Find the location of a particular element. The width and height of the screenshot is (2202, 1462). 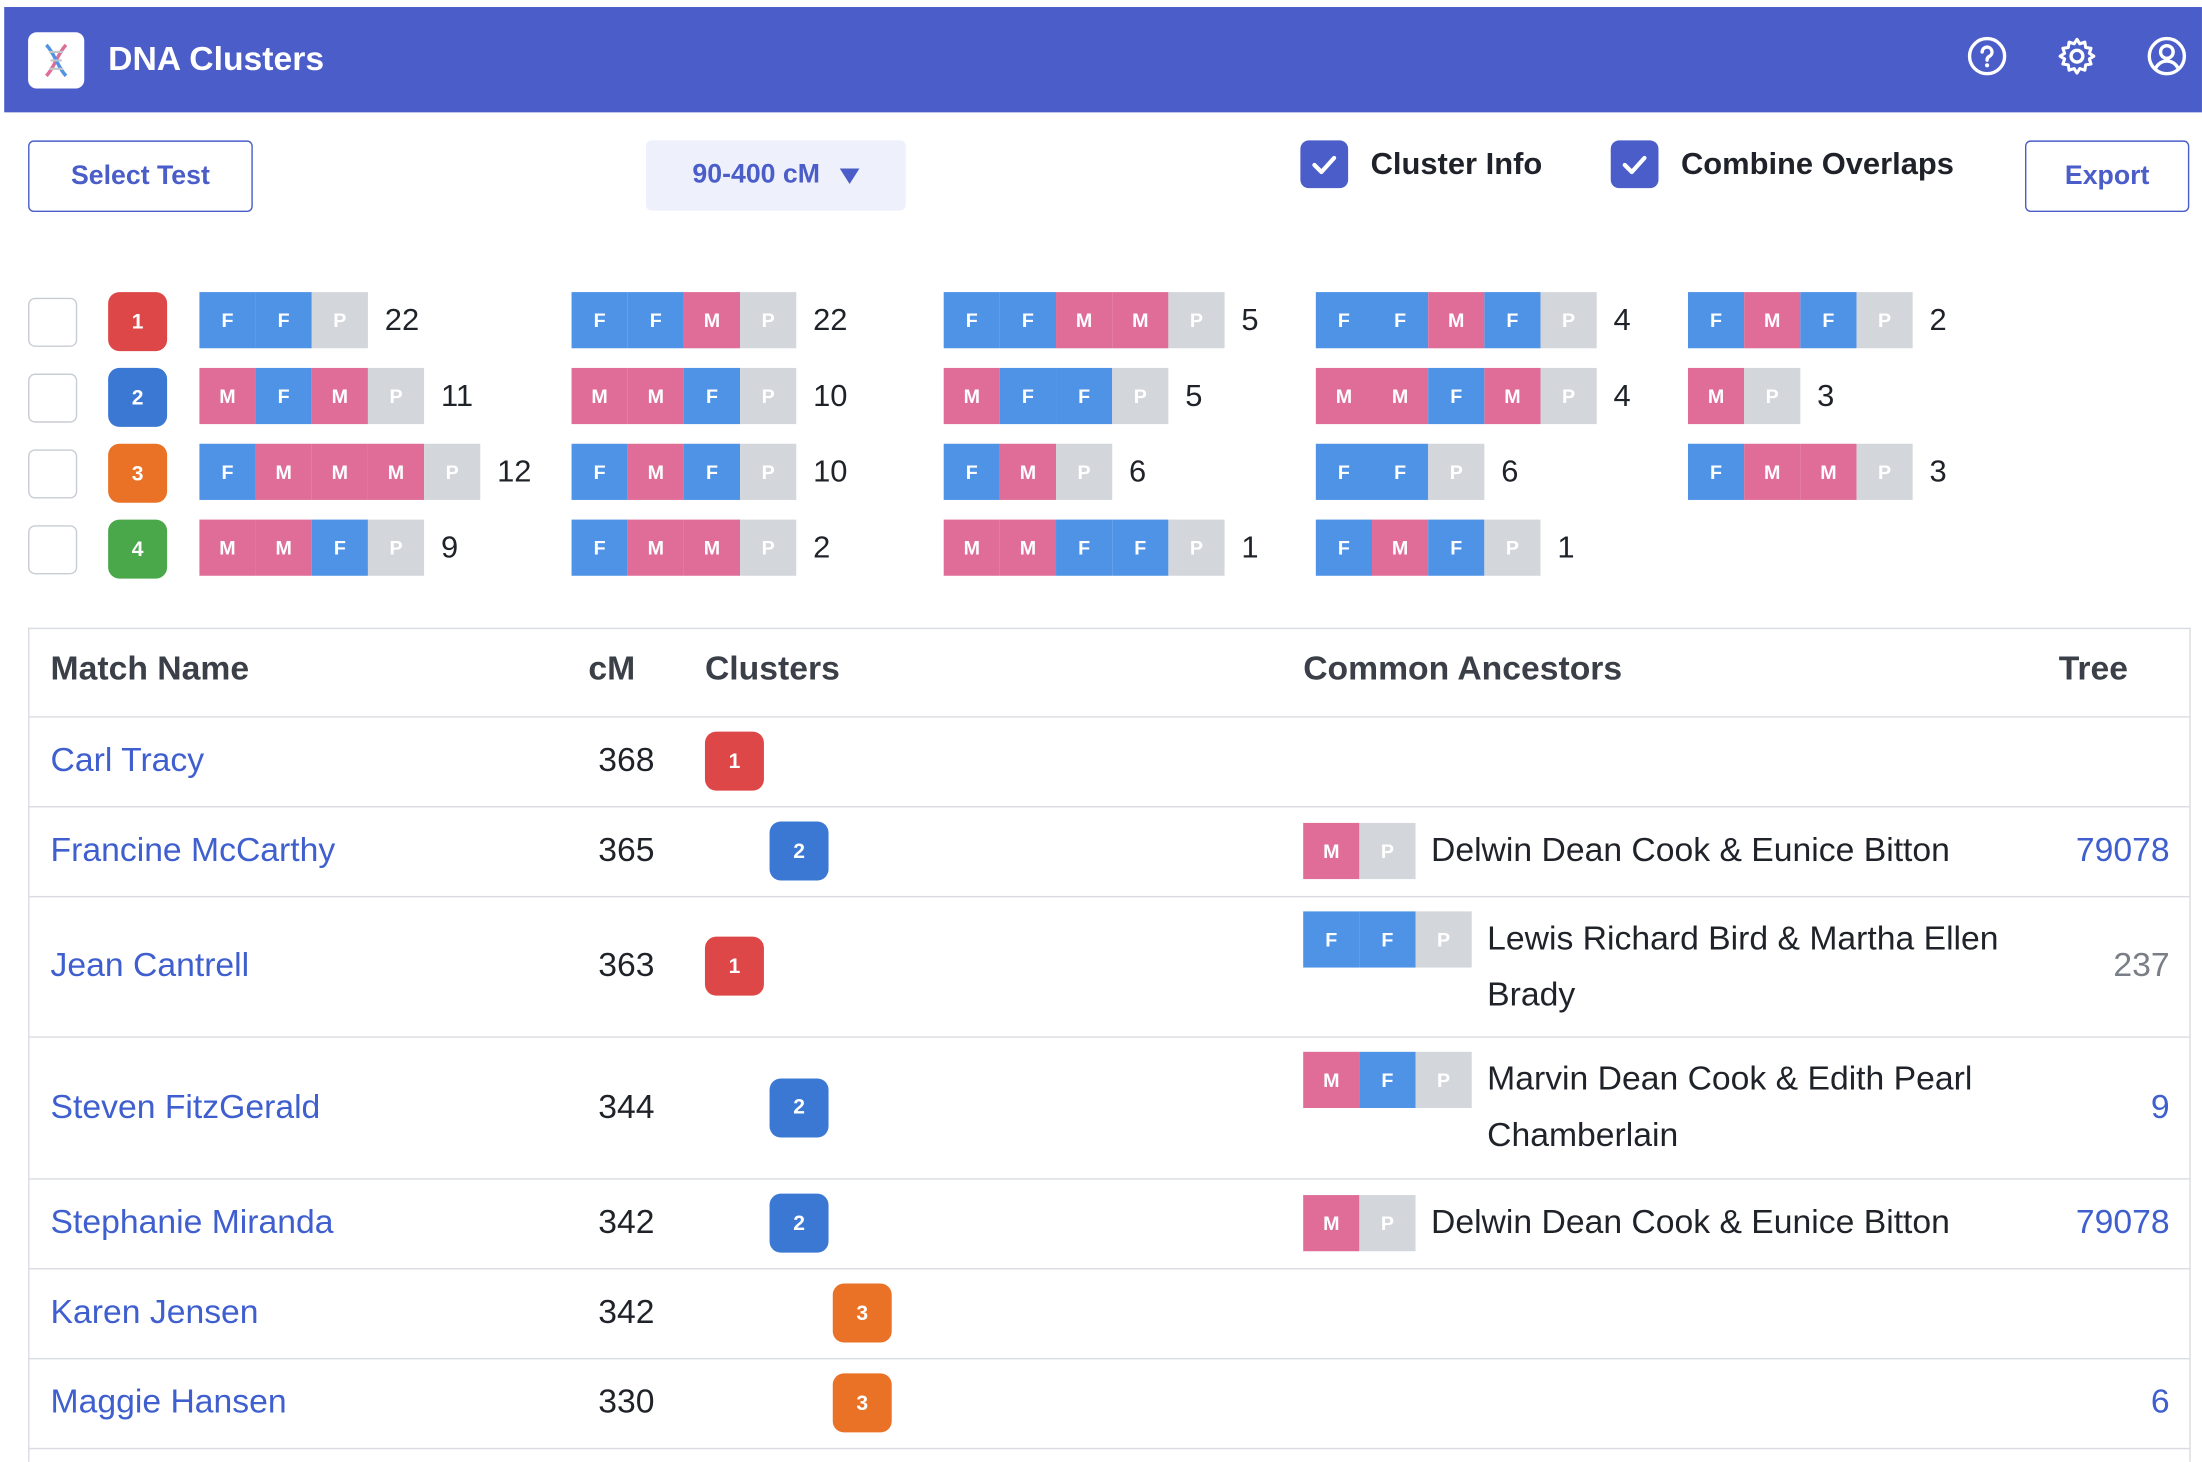

match-name-link: Stephanie Miranda is located at coordinates (192, 1222).